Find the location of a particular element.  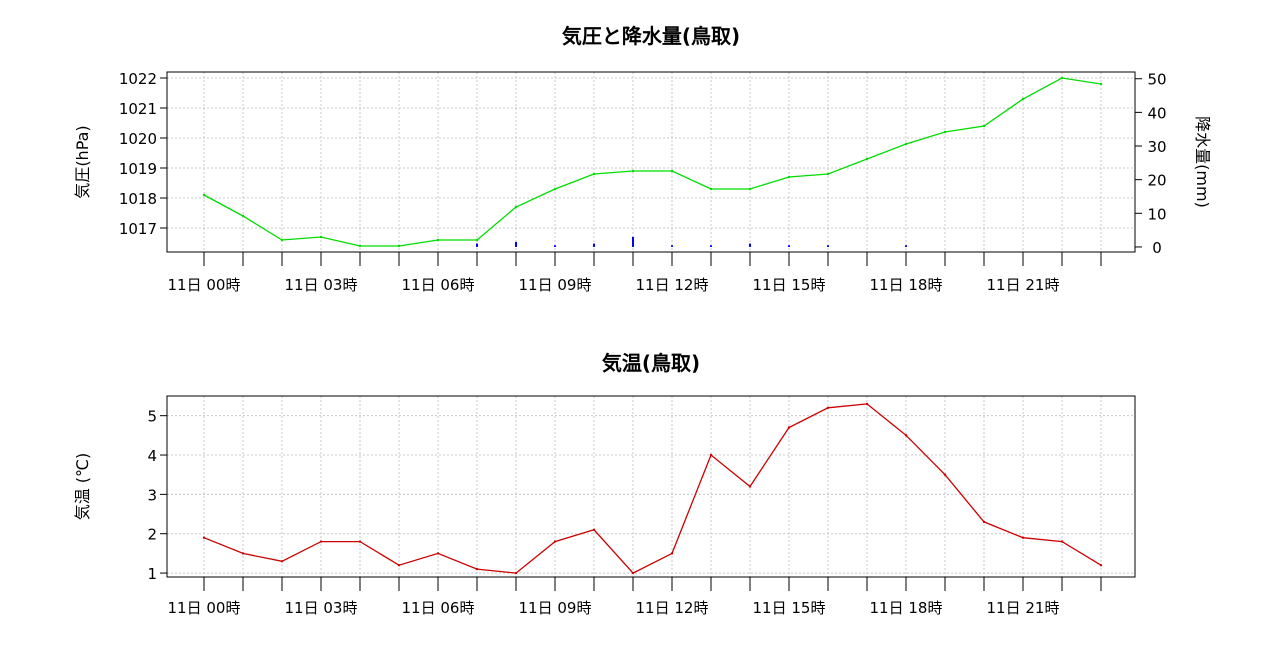

y-tick-label: 1020 is located at coordinates (138, 139).